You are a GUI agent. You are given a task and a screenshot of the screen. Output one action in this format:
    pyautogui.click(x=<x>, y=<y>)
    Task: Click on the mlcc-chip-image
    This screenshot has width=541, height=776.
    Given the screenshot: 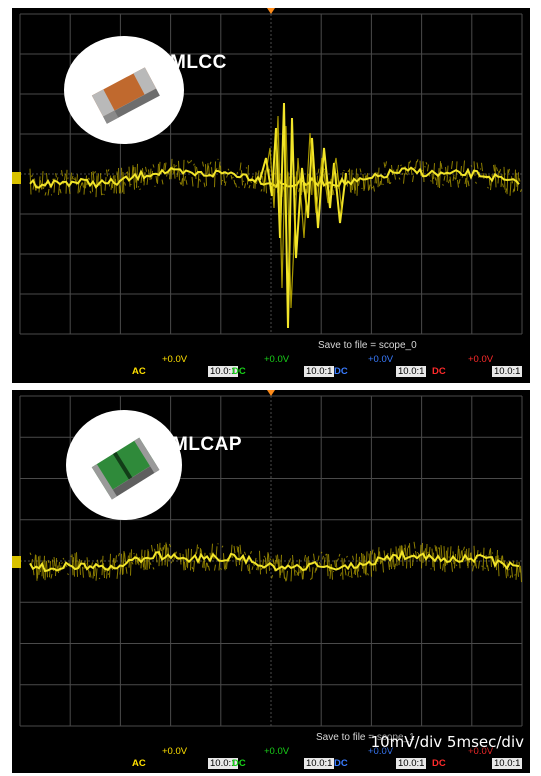 What is the action you would take?
    pyautogui.click(x=124, y=90)
    